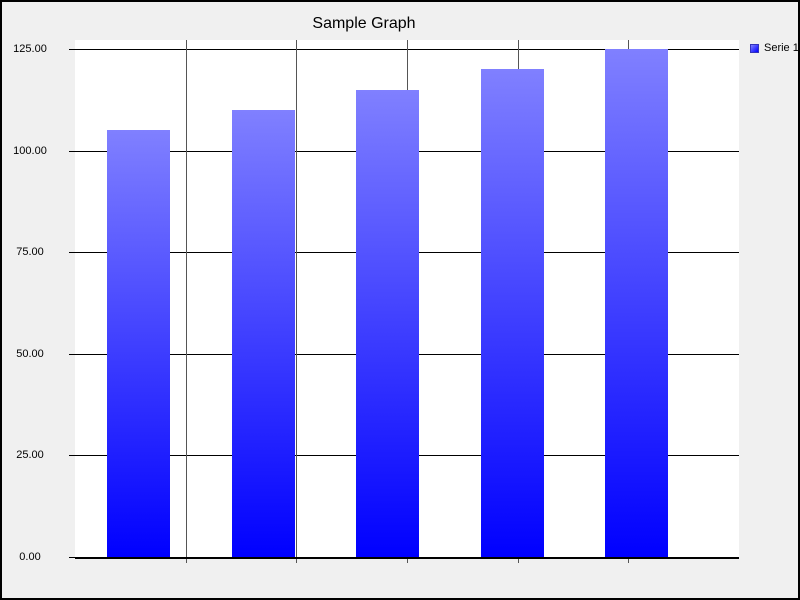  Describe the element at coordinates (407, 558) in the screenshot. I see `x-axis-line` at that location.